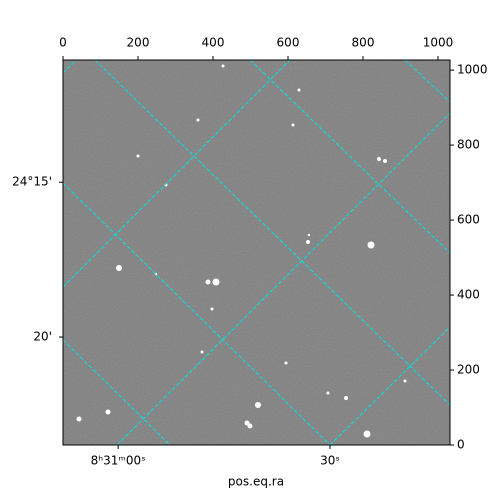 This screenshot has width=500, height=504. What do you see at coordinates (461, 445) in the screenshot?
I see `y-tick-label: 0` at bounding box center [461, 445].